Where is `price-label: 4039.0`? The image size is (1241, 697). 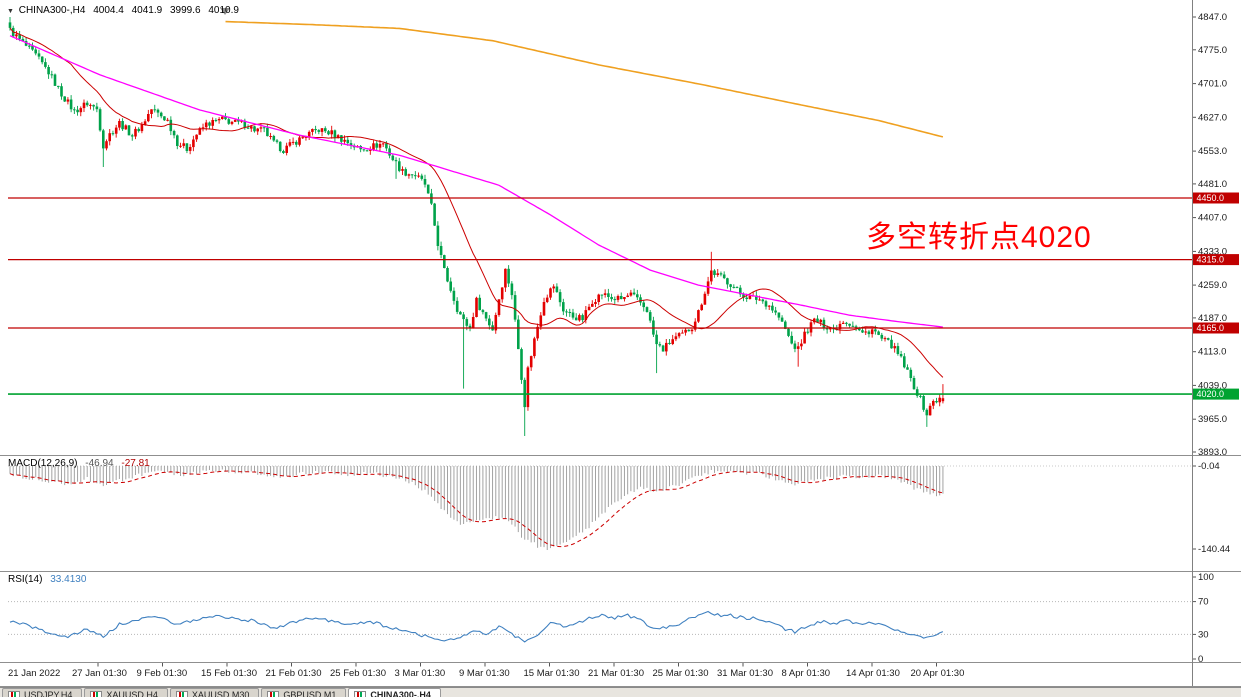
price-label: 4039.0 is located at coordinates (1212, 385).